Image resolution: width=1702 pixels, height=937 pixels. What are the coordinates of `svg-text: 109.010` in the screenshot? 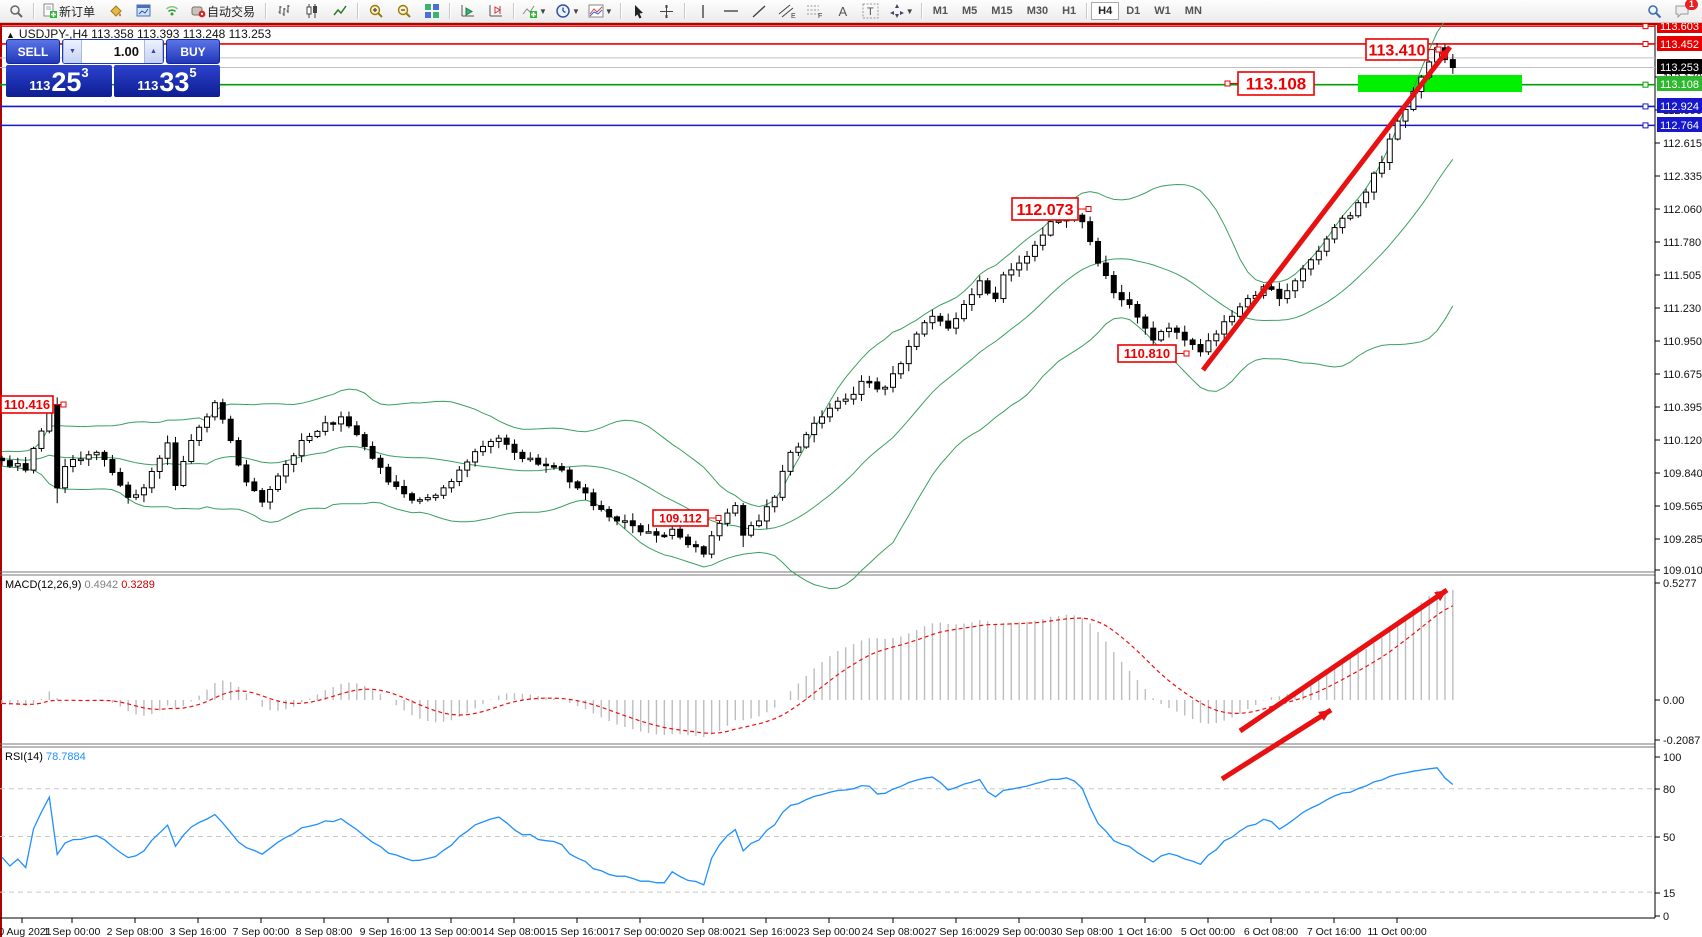 It's located at (1682, 571).